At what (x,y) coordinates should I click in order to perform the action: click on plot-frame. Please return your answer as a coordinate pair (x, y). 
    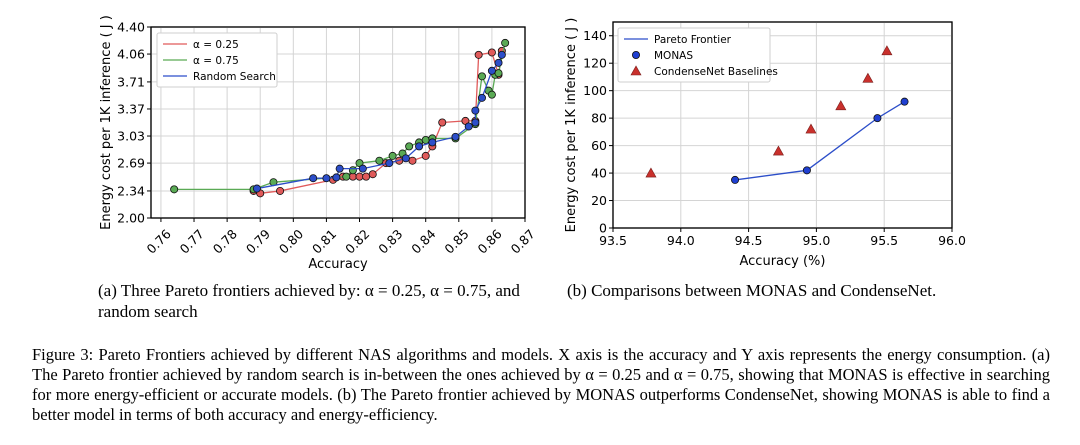
    Looking at the image, I should click on (782, 125).